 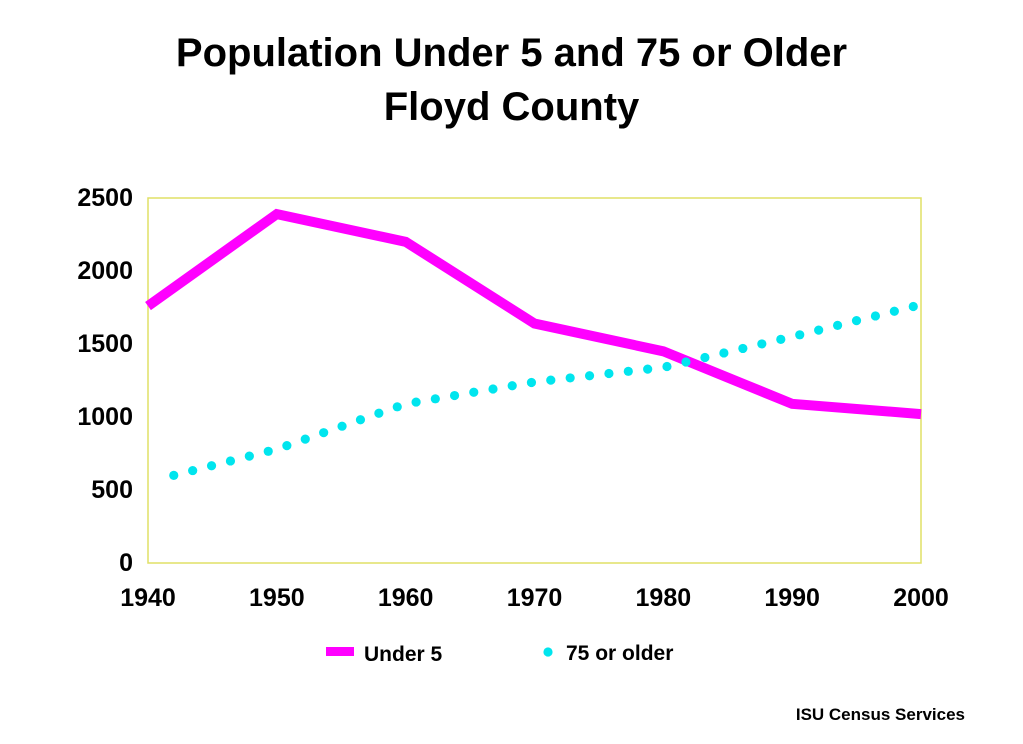 What do you see at coordinates (792, 598) in the screenshot?
I see `x-tick-label: 1990` at bounding box center [792, 598].